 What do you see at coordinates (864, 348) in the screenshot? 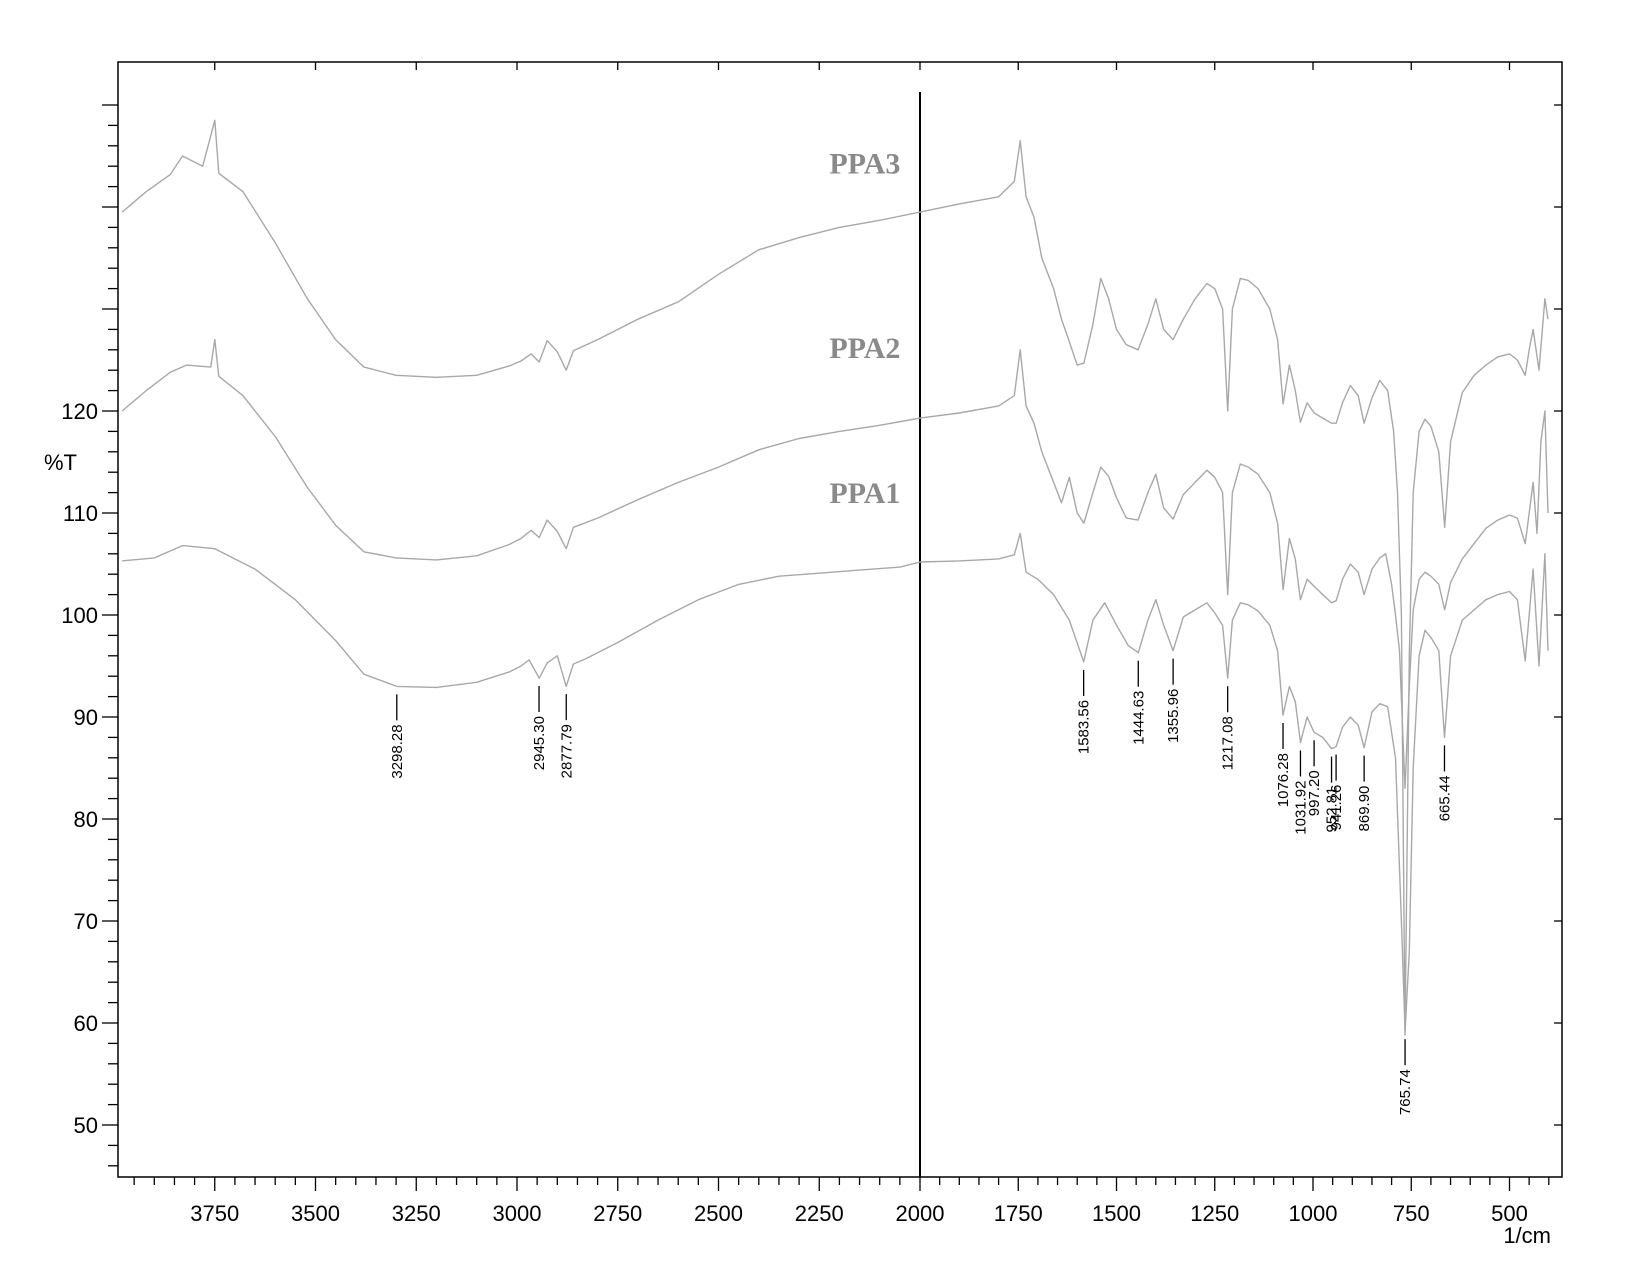
I see `series-label-ppa2: PPA2` at bounding box center [864, 348].